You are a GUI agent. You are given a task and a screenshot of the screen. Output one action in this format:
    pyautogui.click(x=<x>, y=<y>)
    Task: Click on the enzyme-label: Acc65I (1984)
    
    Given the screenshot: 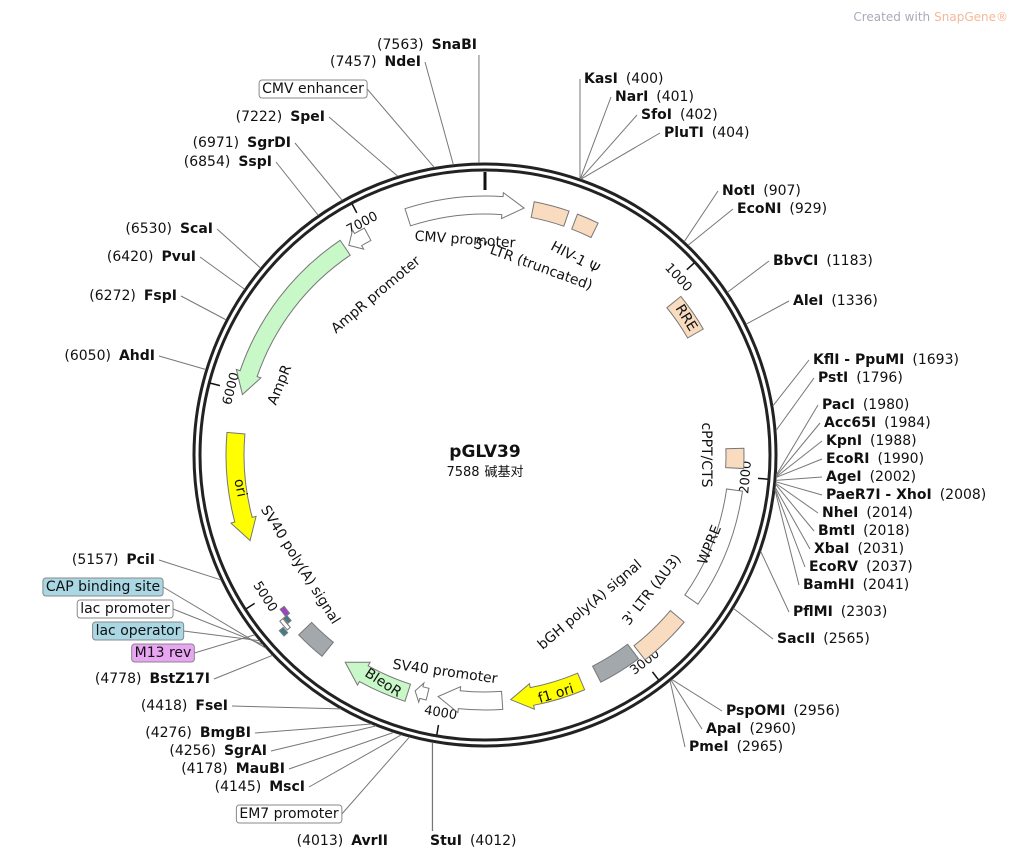 What is the action you would take?
    pyautogui.click(x=877, y=423)
    